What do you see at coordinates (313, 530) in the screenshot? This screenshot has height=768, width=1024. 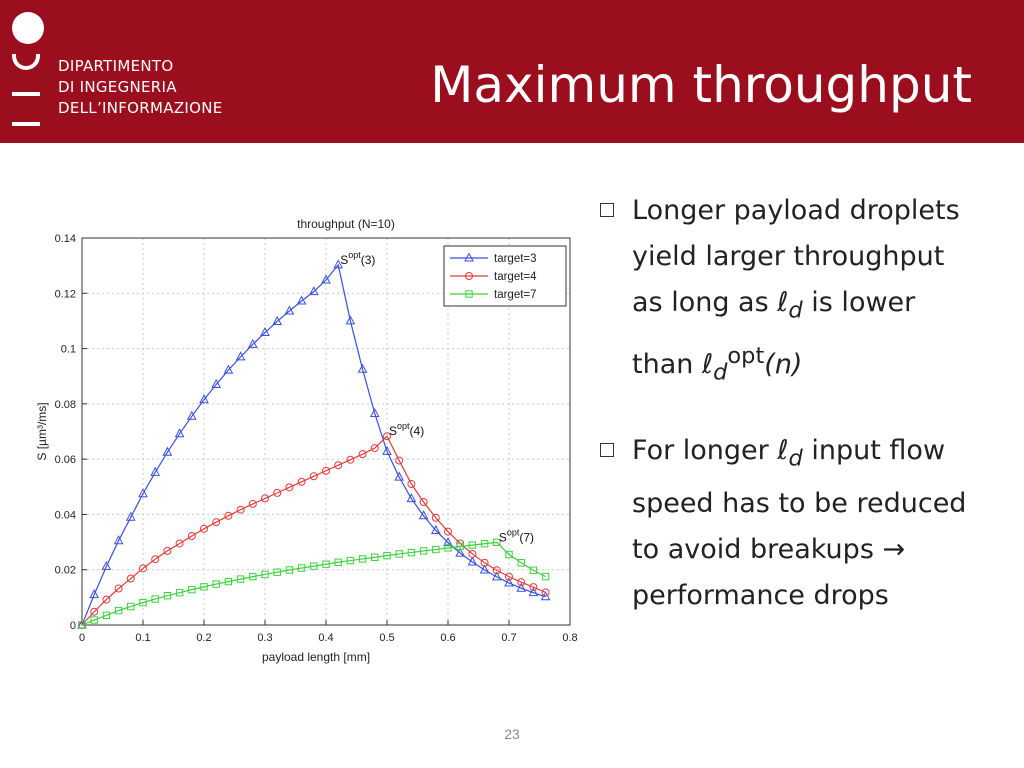 I see `series-line` at bounding box center [313, 530].